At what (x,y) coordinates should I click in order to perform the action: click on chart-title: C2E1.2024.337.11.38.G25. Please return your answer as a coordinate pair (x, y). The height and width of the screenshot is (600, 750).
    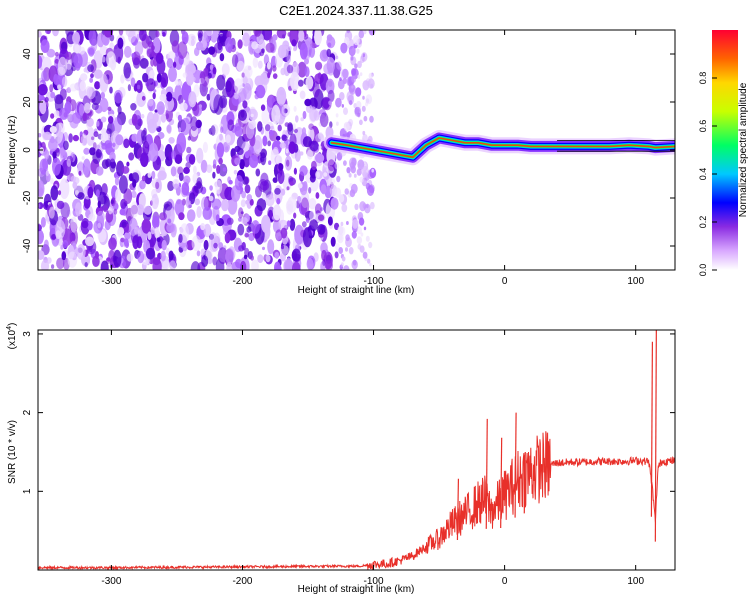
    Looking at the image, I should click on (356, 10).